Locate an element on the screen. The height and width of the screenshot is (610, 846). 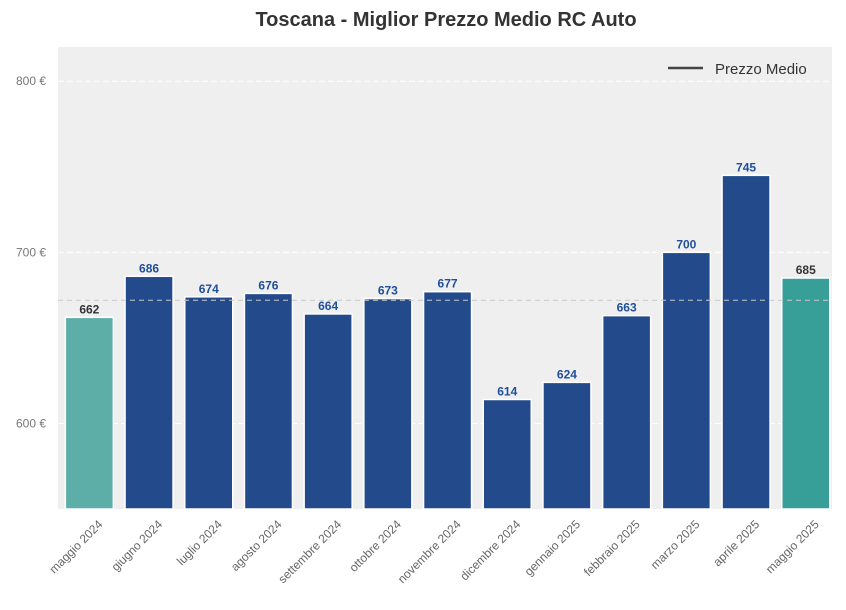
x-tick-label: agosto 2024 is located at coordinates (256, 545).